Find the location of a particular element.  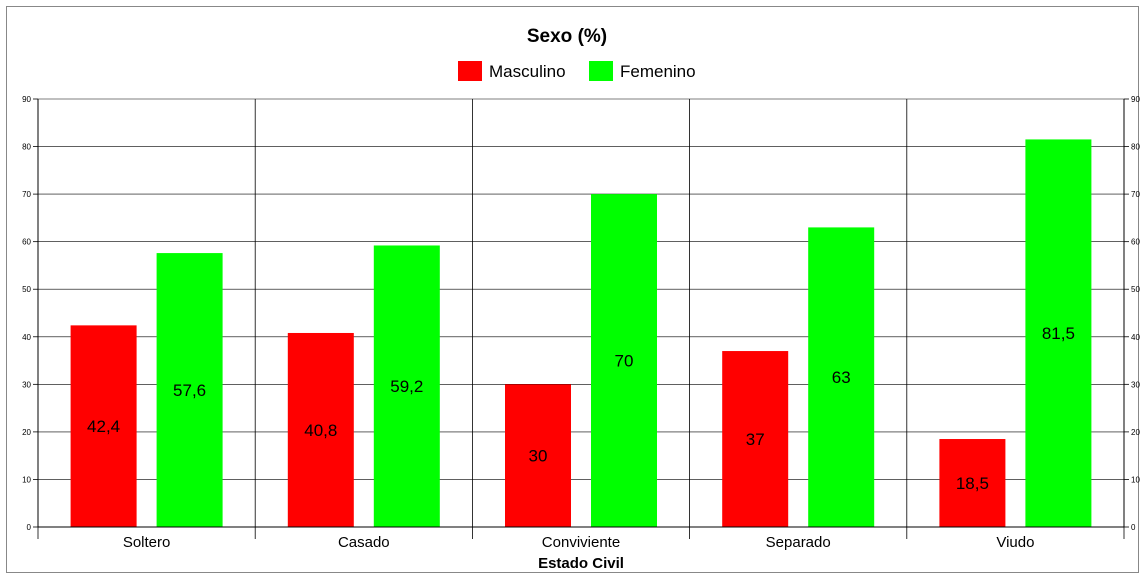

y2-tick-label: 40 is located at coordinates (1135, 337).